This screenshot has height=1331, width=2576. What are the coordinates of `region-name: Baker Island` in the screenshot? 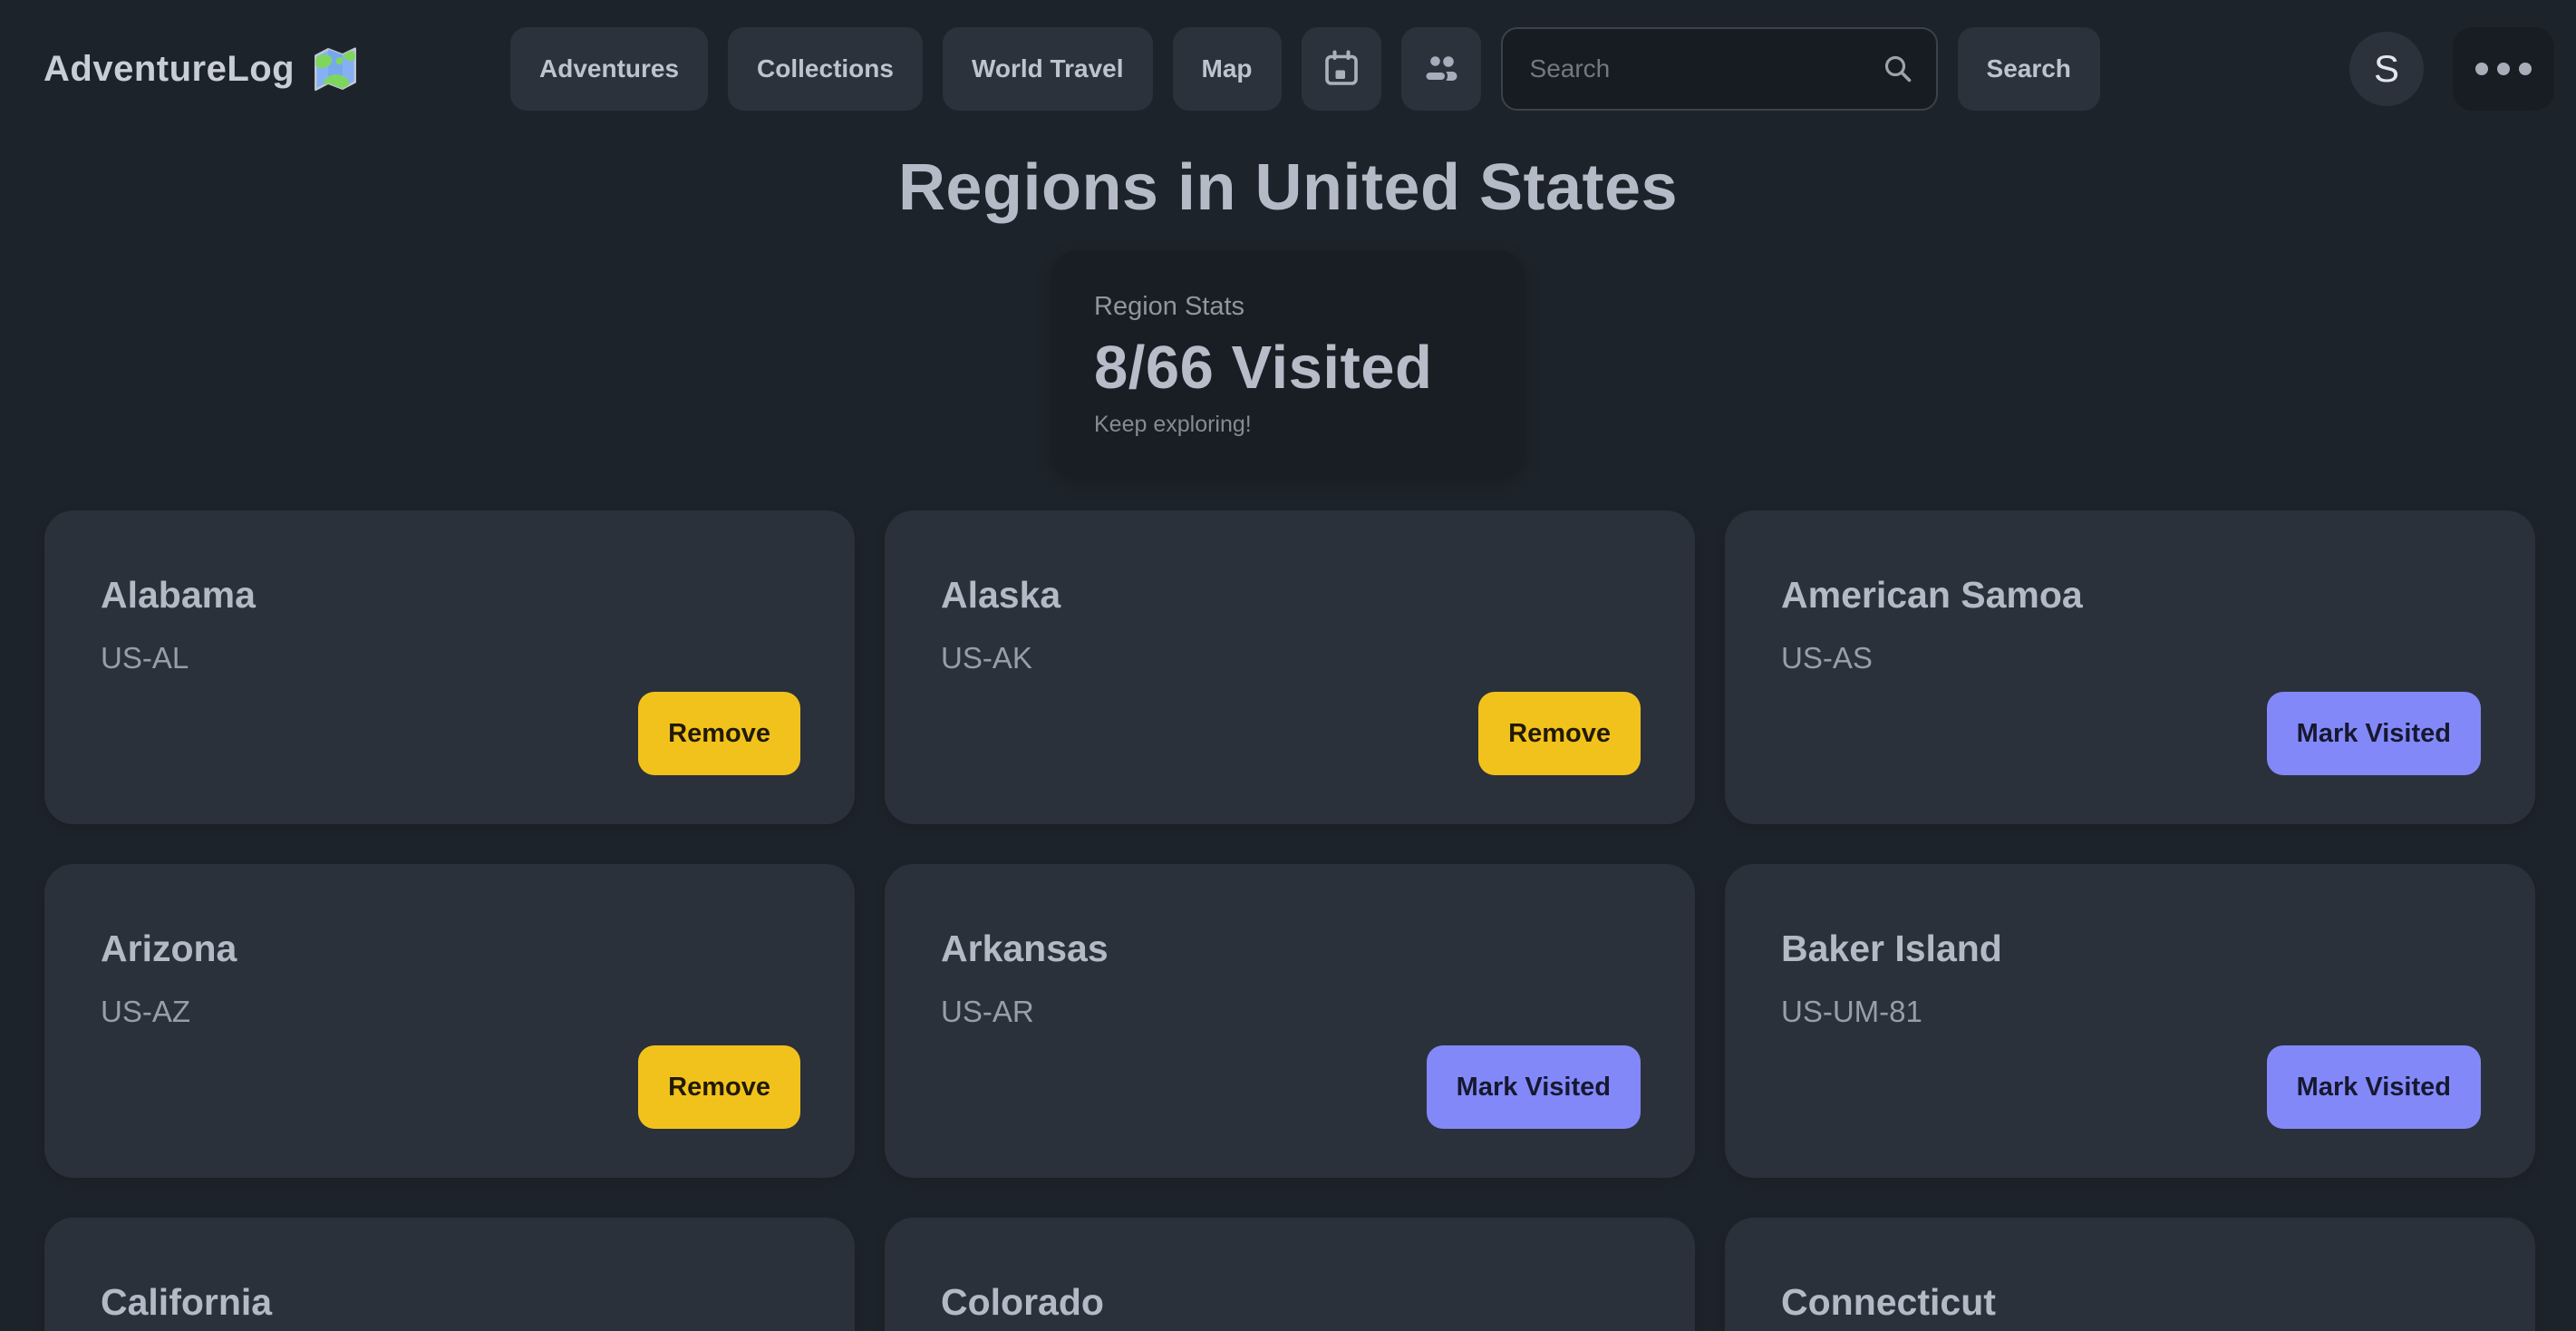 It's located at (1891, 949).